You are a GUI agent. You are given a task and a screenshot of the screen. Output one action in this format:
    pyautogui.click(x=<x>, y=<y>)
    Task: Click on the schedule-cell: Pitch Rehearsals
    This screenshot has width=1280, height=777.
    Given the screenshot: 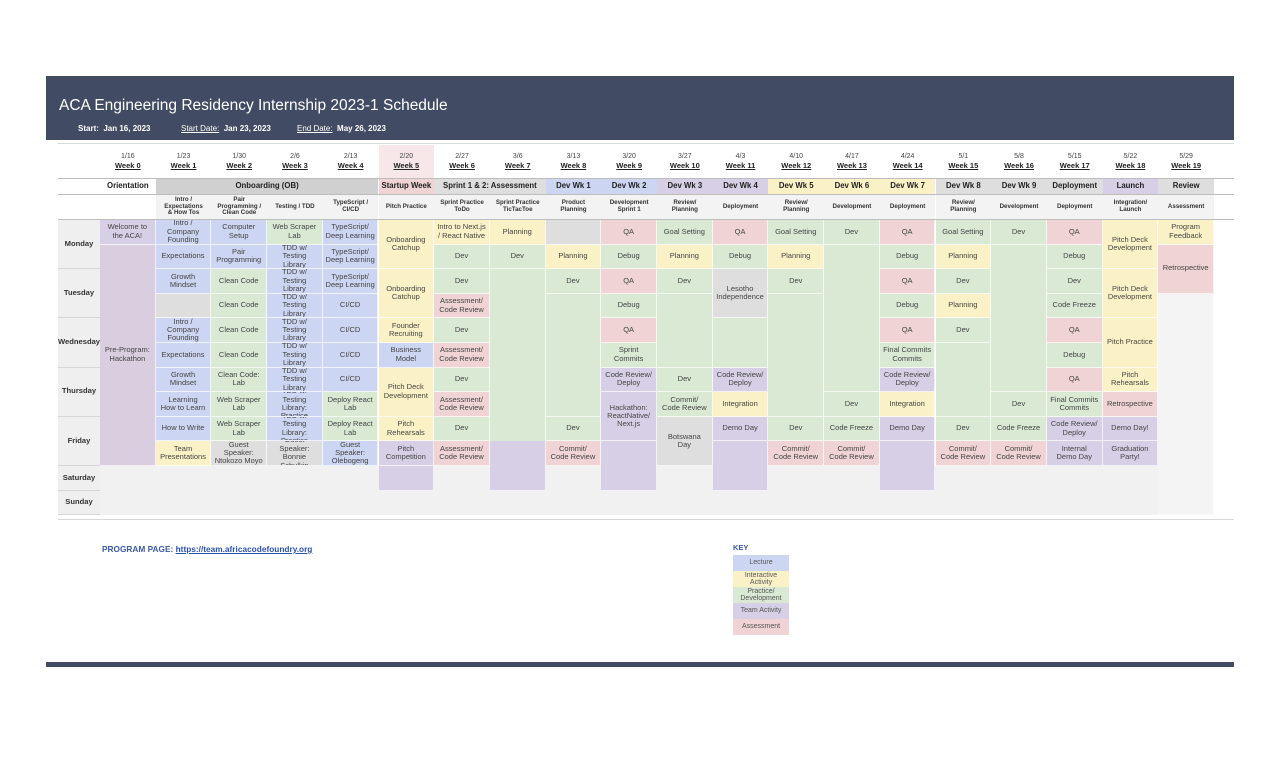 What is the action you would take?
    pyautogui.click(x=406, y=429)
    